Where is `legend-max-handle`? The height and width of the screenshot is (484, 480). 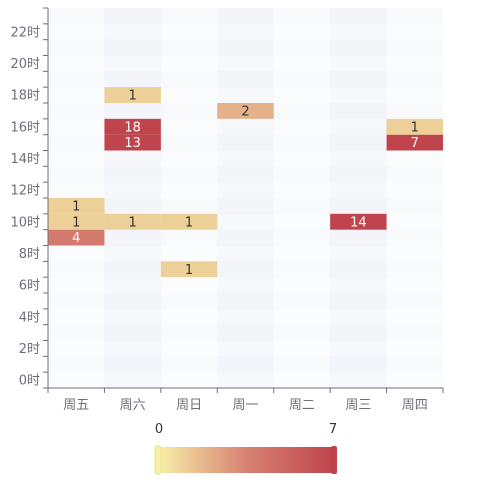
legend-max-handle is located at coordinates (334, 460).